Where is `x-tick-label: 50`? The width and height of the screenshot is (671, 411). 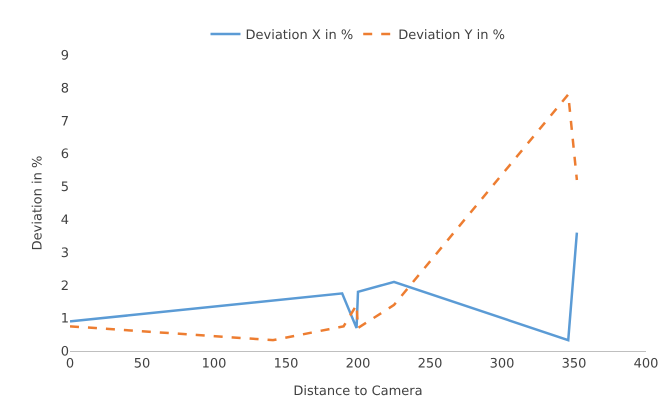 x-tick-label: 50 is located at coordinates (142, 364).